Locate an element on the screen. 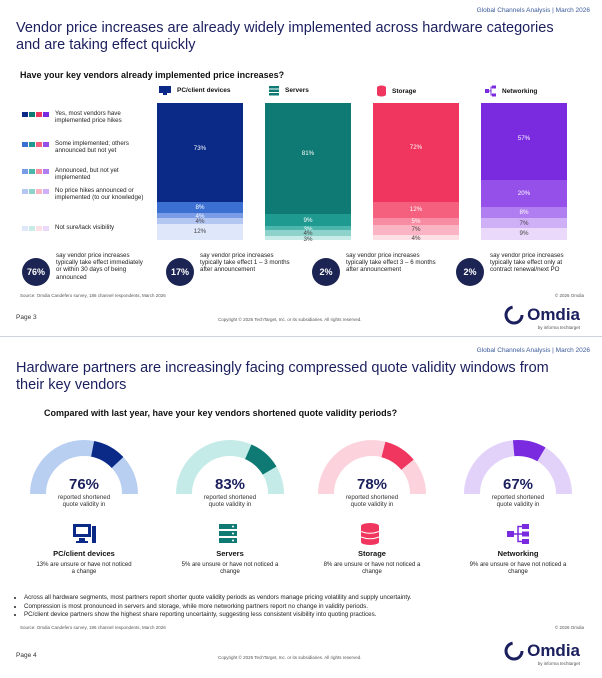 The width and height of the screenshot is (602, 678). gauge-track is located at coordinates (372, 467).